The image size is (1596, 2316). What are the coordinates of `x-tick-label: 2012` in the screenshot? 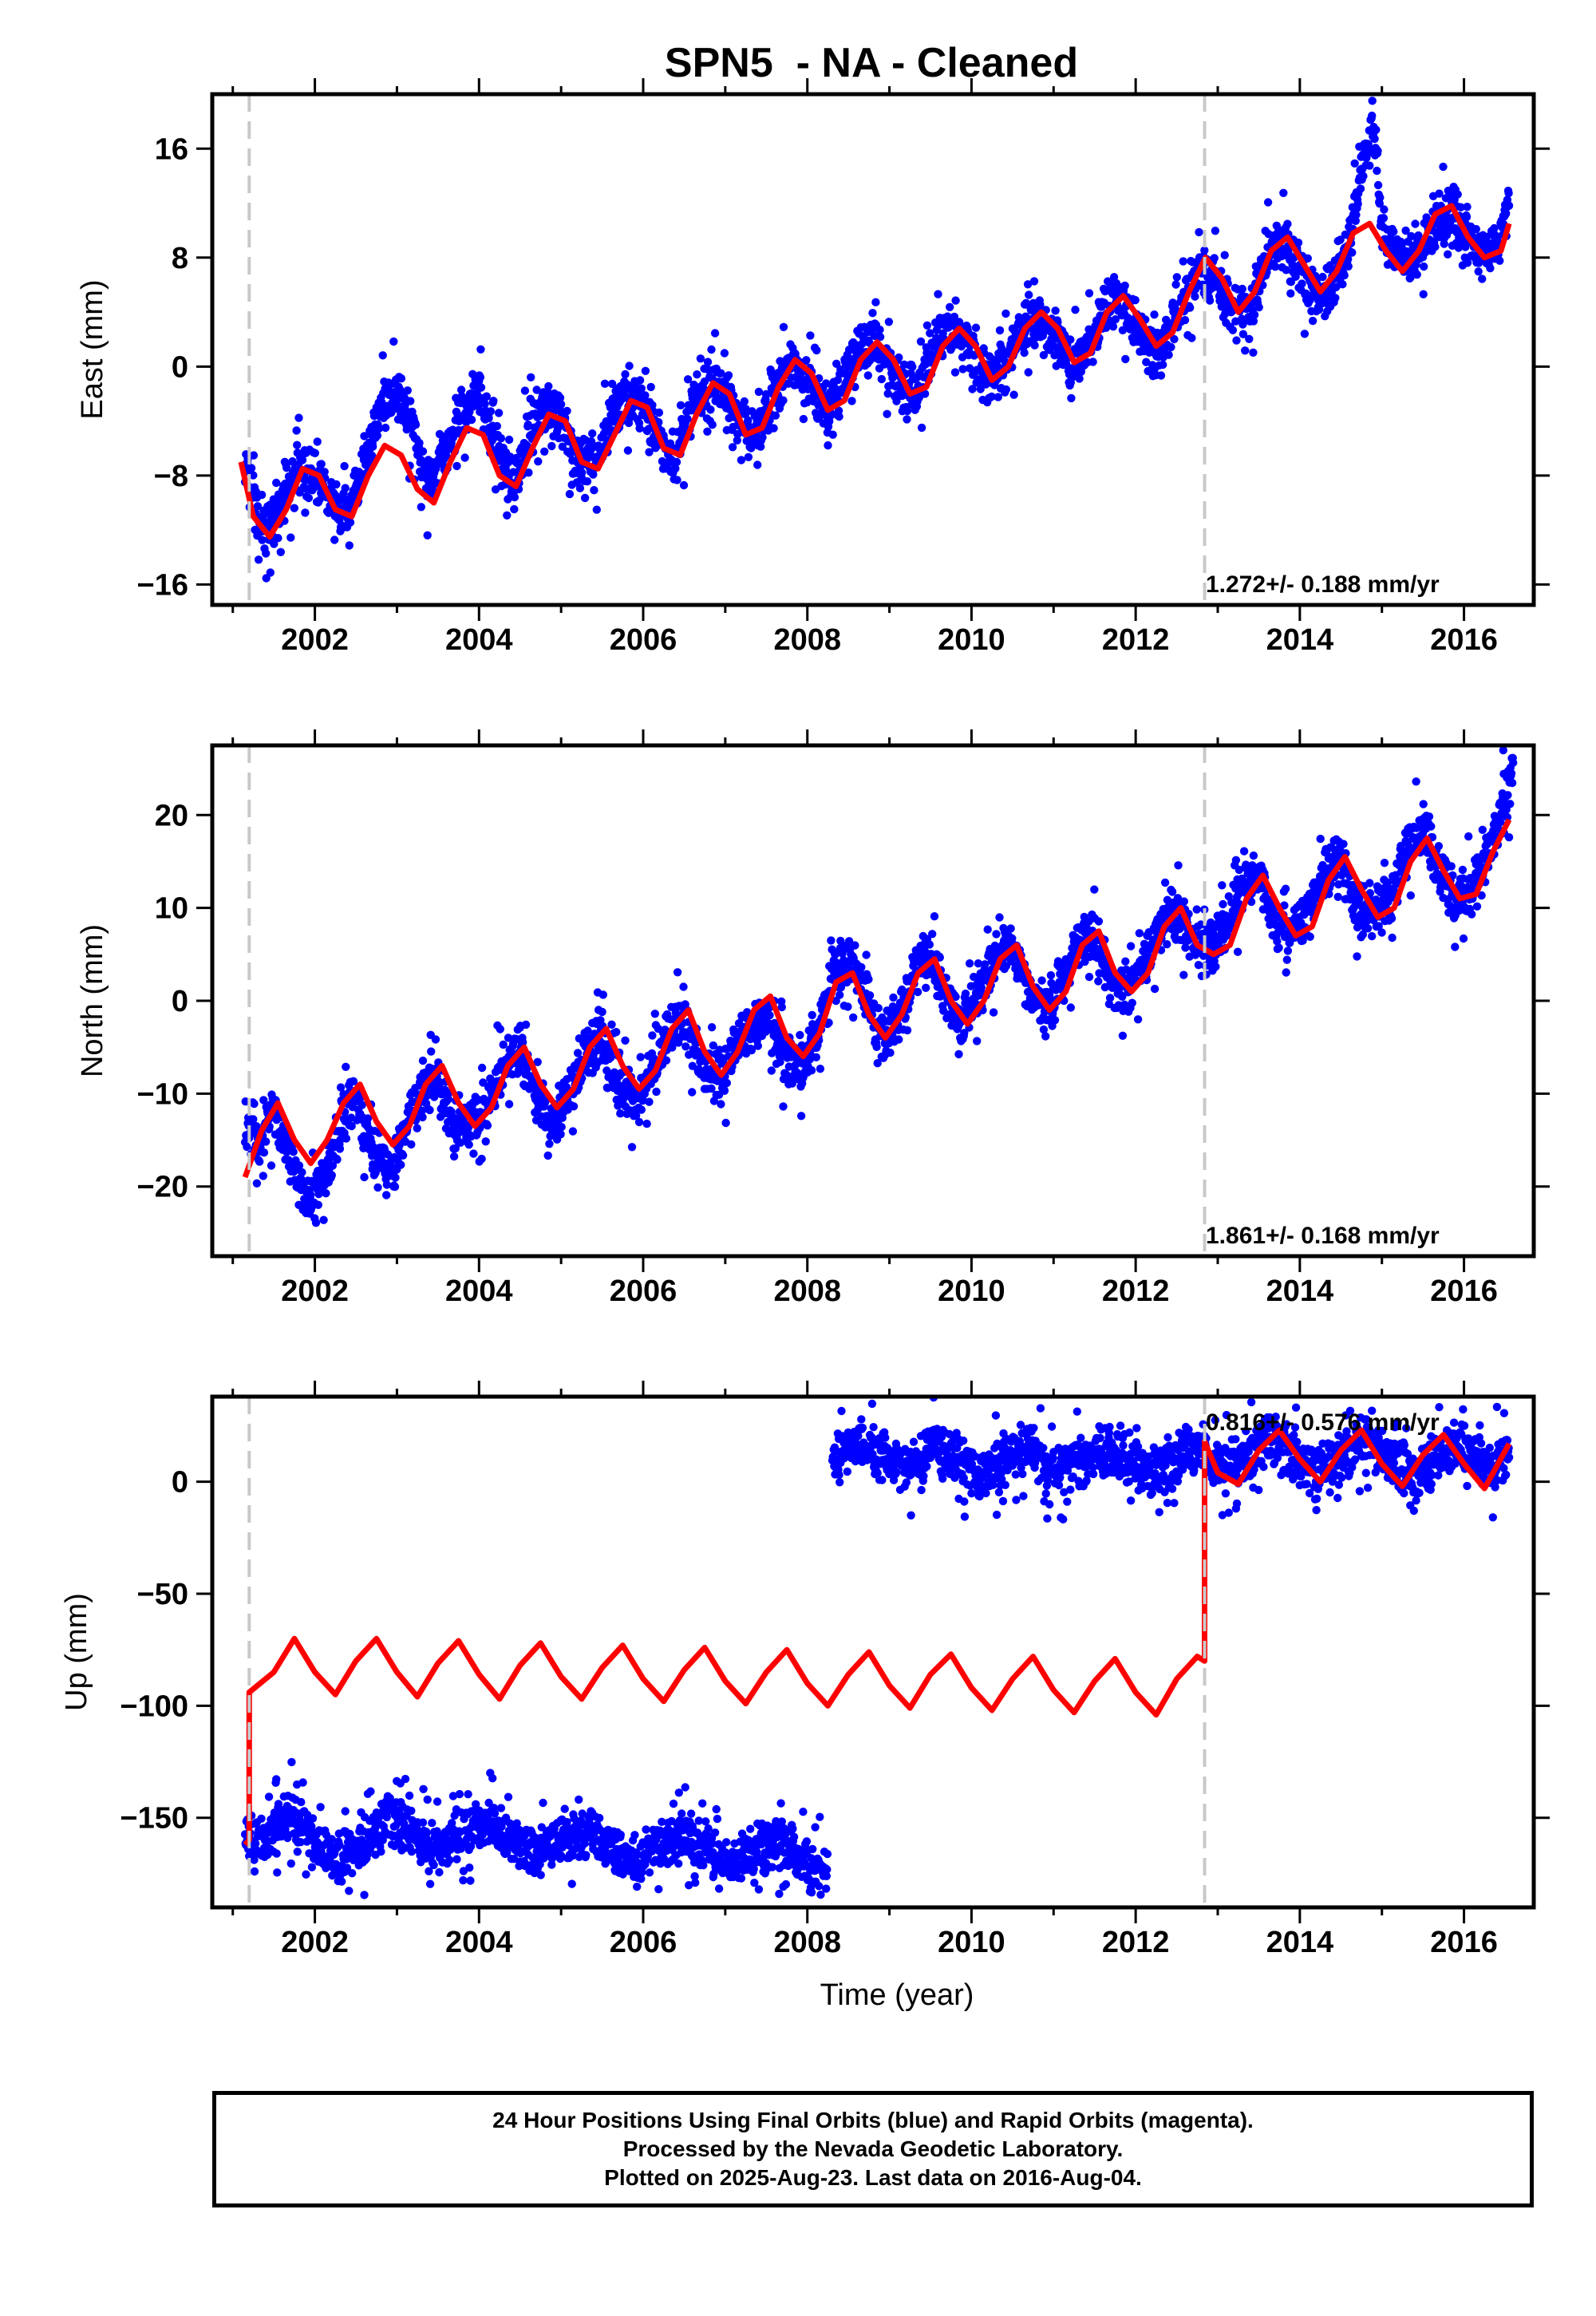 It's located at (1136, 640).